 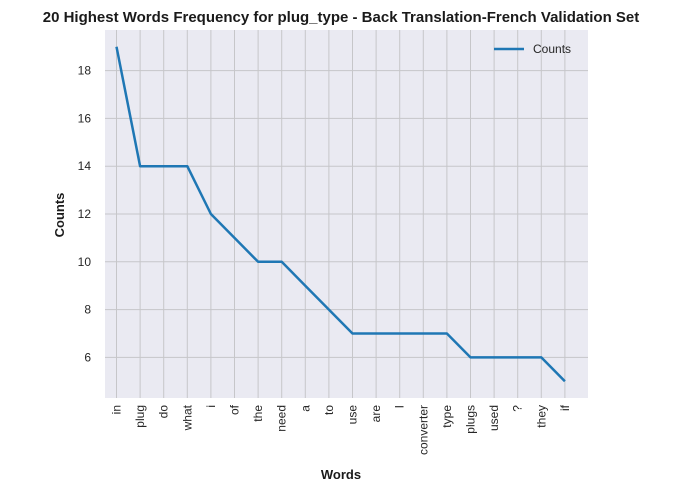 I want to click on x-tick-label: type, so click(x=447, y=416).